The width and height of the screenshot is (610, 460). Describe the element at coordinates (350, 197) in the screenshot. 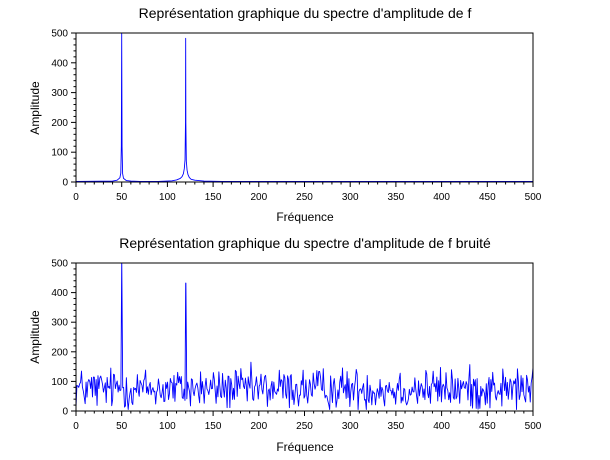

I see `chart-top-xtick-label: 300` at that location.